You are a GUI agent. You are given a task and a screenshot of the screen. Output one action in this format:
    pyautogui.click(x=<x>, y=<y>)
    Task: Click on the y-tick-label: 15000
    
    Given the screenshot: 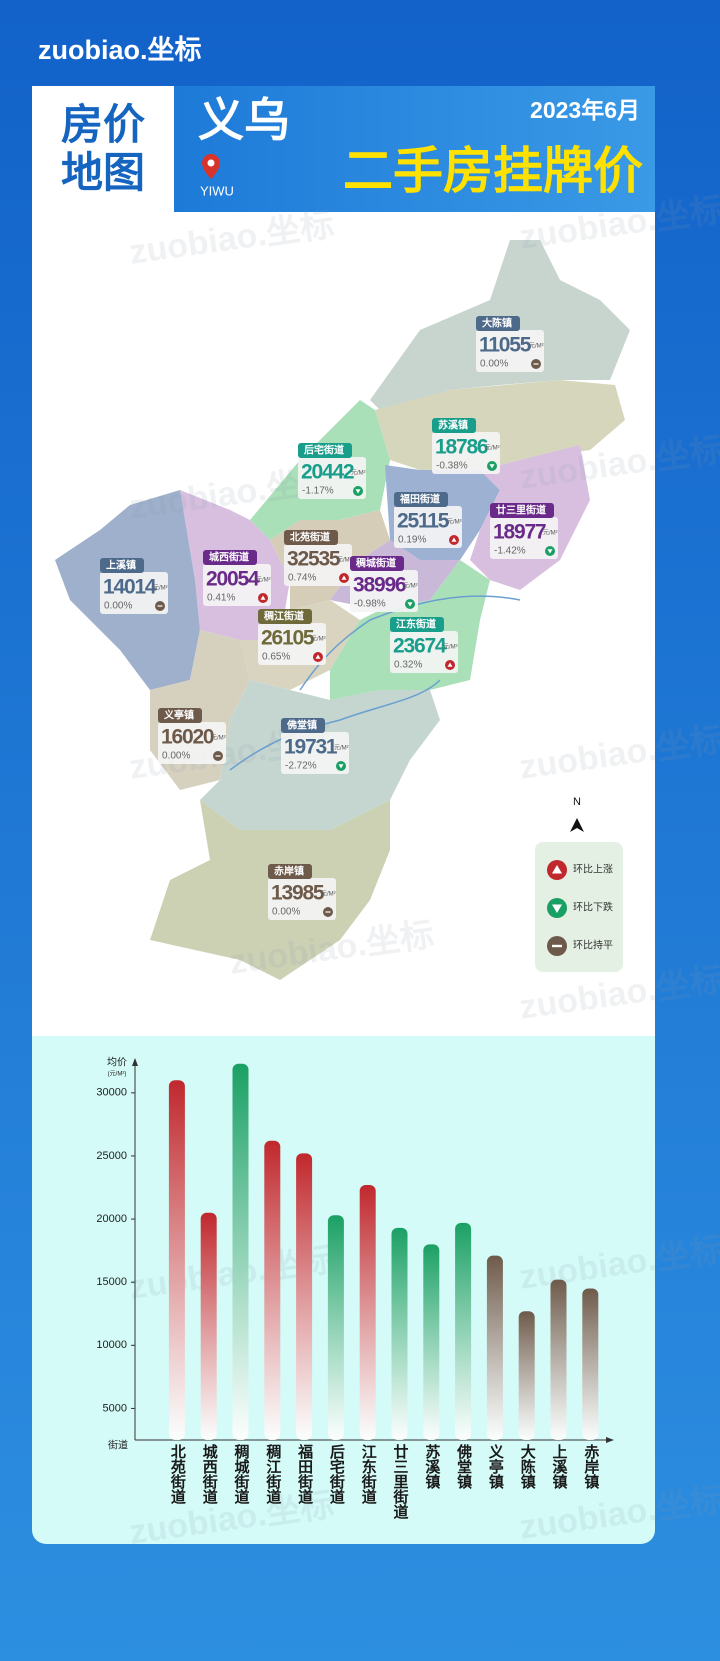 What is the action you would take?
    pyautogui.click(x=111, y=1282)
    